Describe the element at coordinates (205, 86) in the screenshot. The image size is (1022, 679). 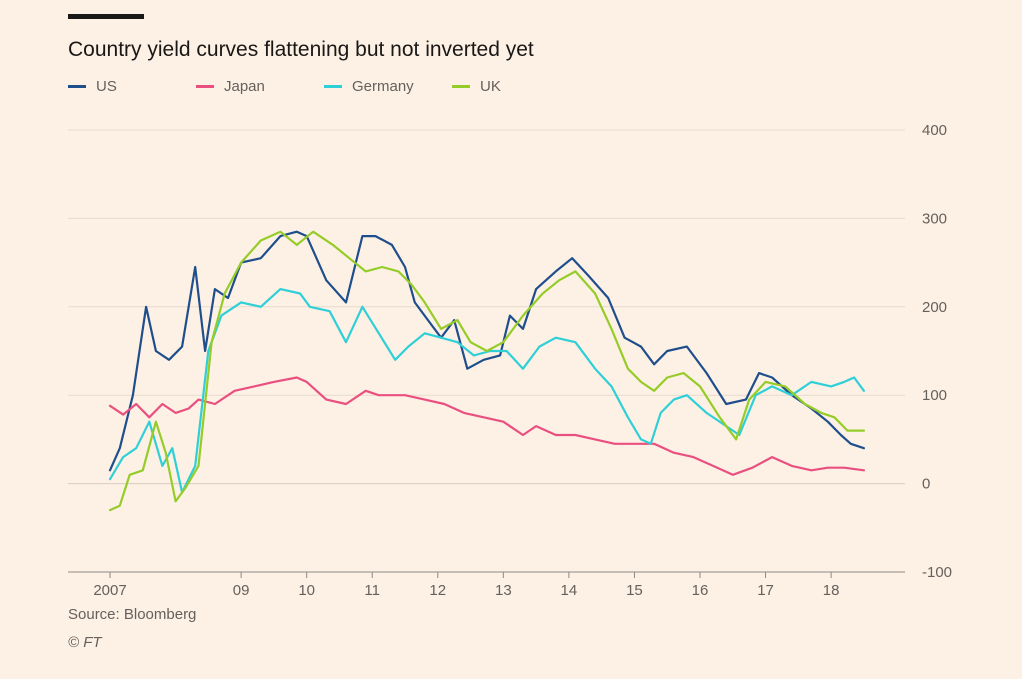
I see `legend-swatch-japan` at that location.